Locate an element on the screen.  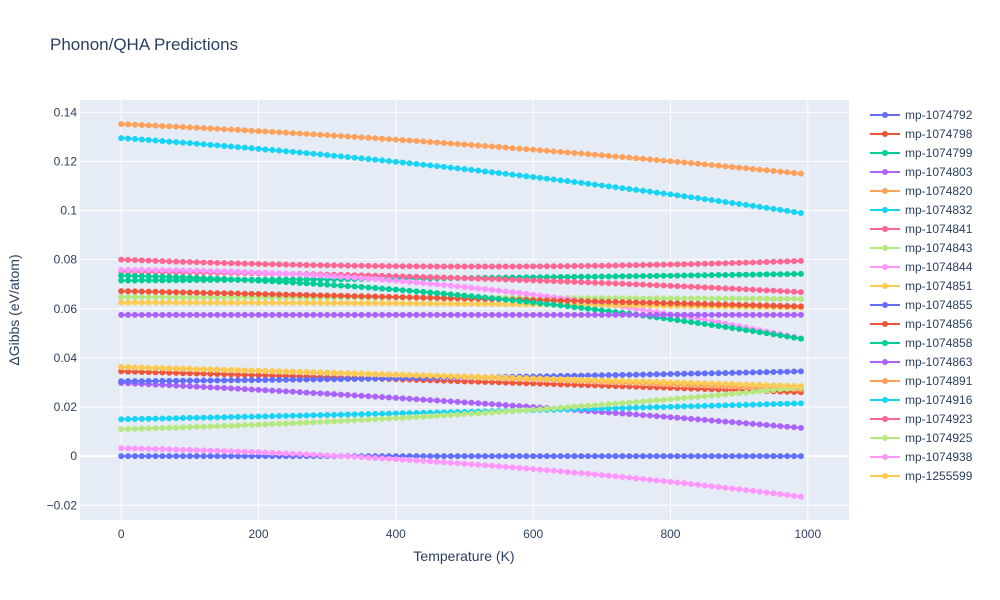
legend-item: mp-1074798 is located at coordinates (921, 134).